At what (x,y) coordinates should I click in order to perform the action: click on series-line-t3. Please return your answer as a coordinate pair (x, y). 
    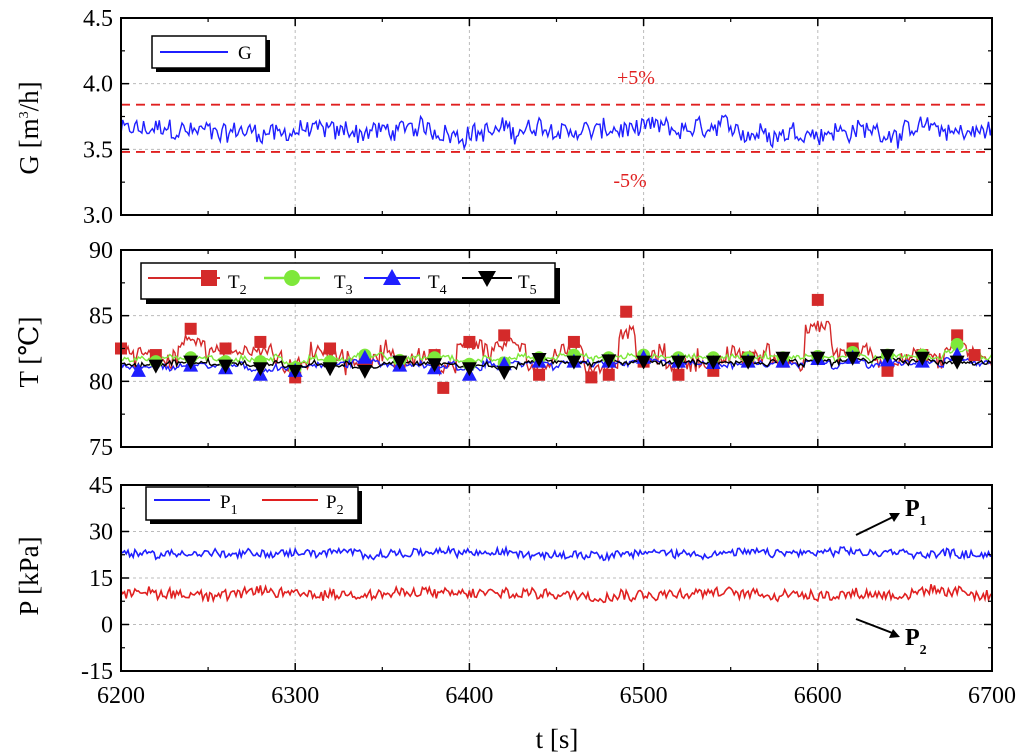
    Looking at the image, I should click on (556, 357).